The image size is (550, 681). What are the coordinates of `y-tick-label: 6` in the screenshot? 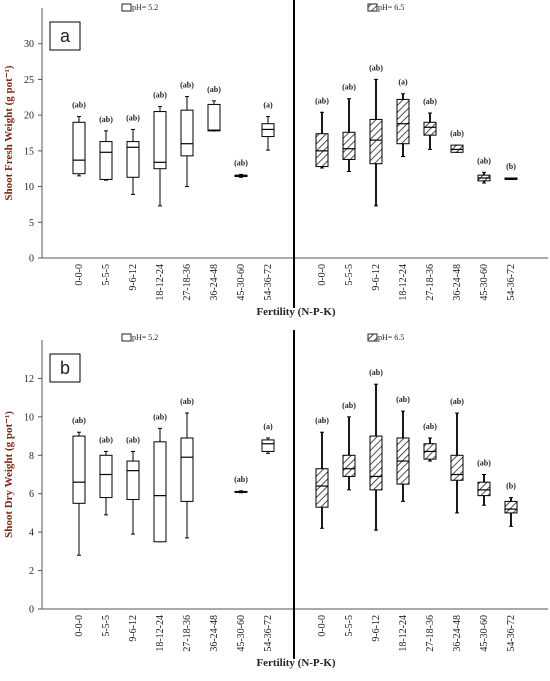 It's located at (31, 494).